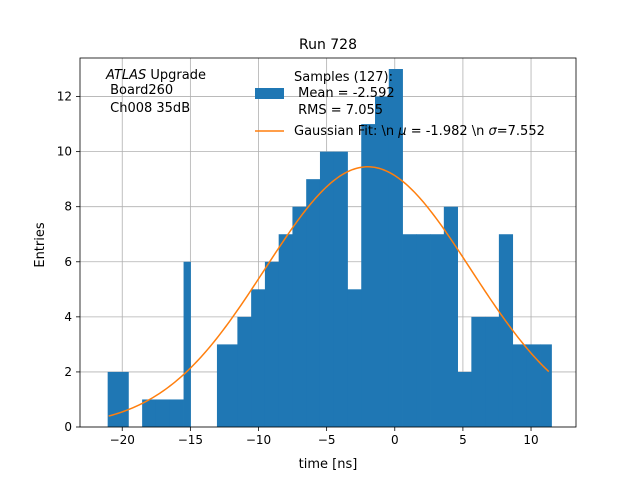  Describe the element at coordinates (40, 245) in the screenshot. I see `y-axis-label: Entries` at that location.